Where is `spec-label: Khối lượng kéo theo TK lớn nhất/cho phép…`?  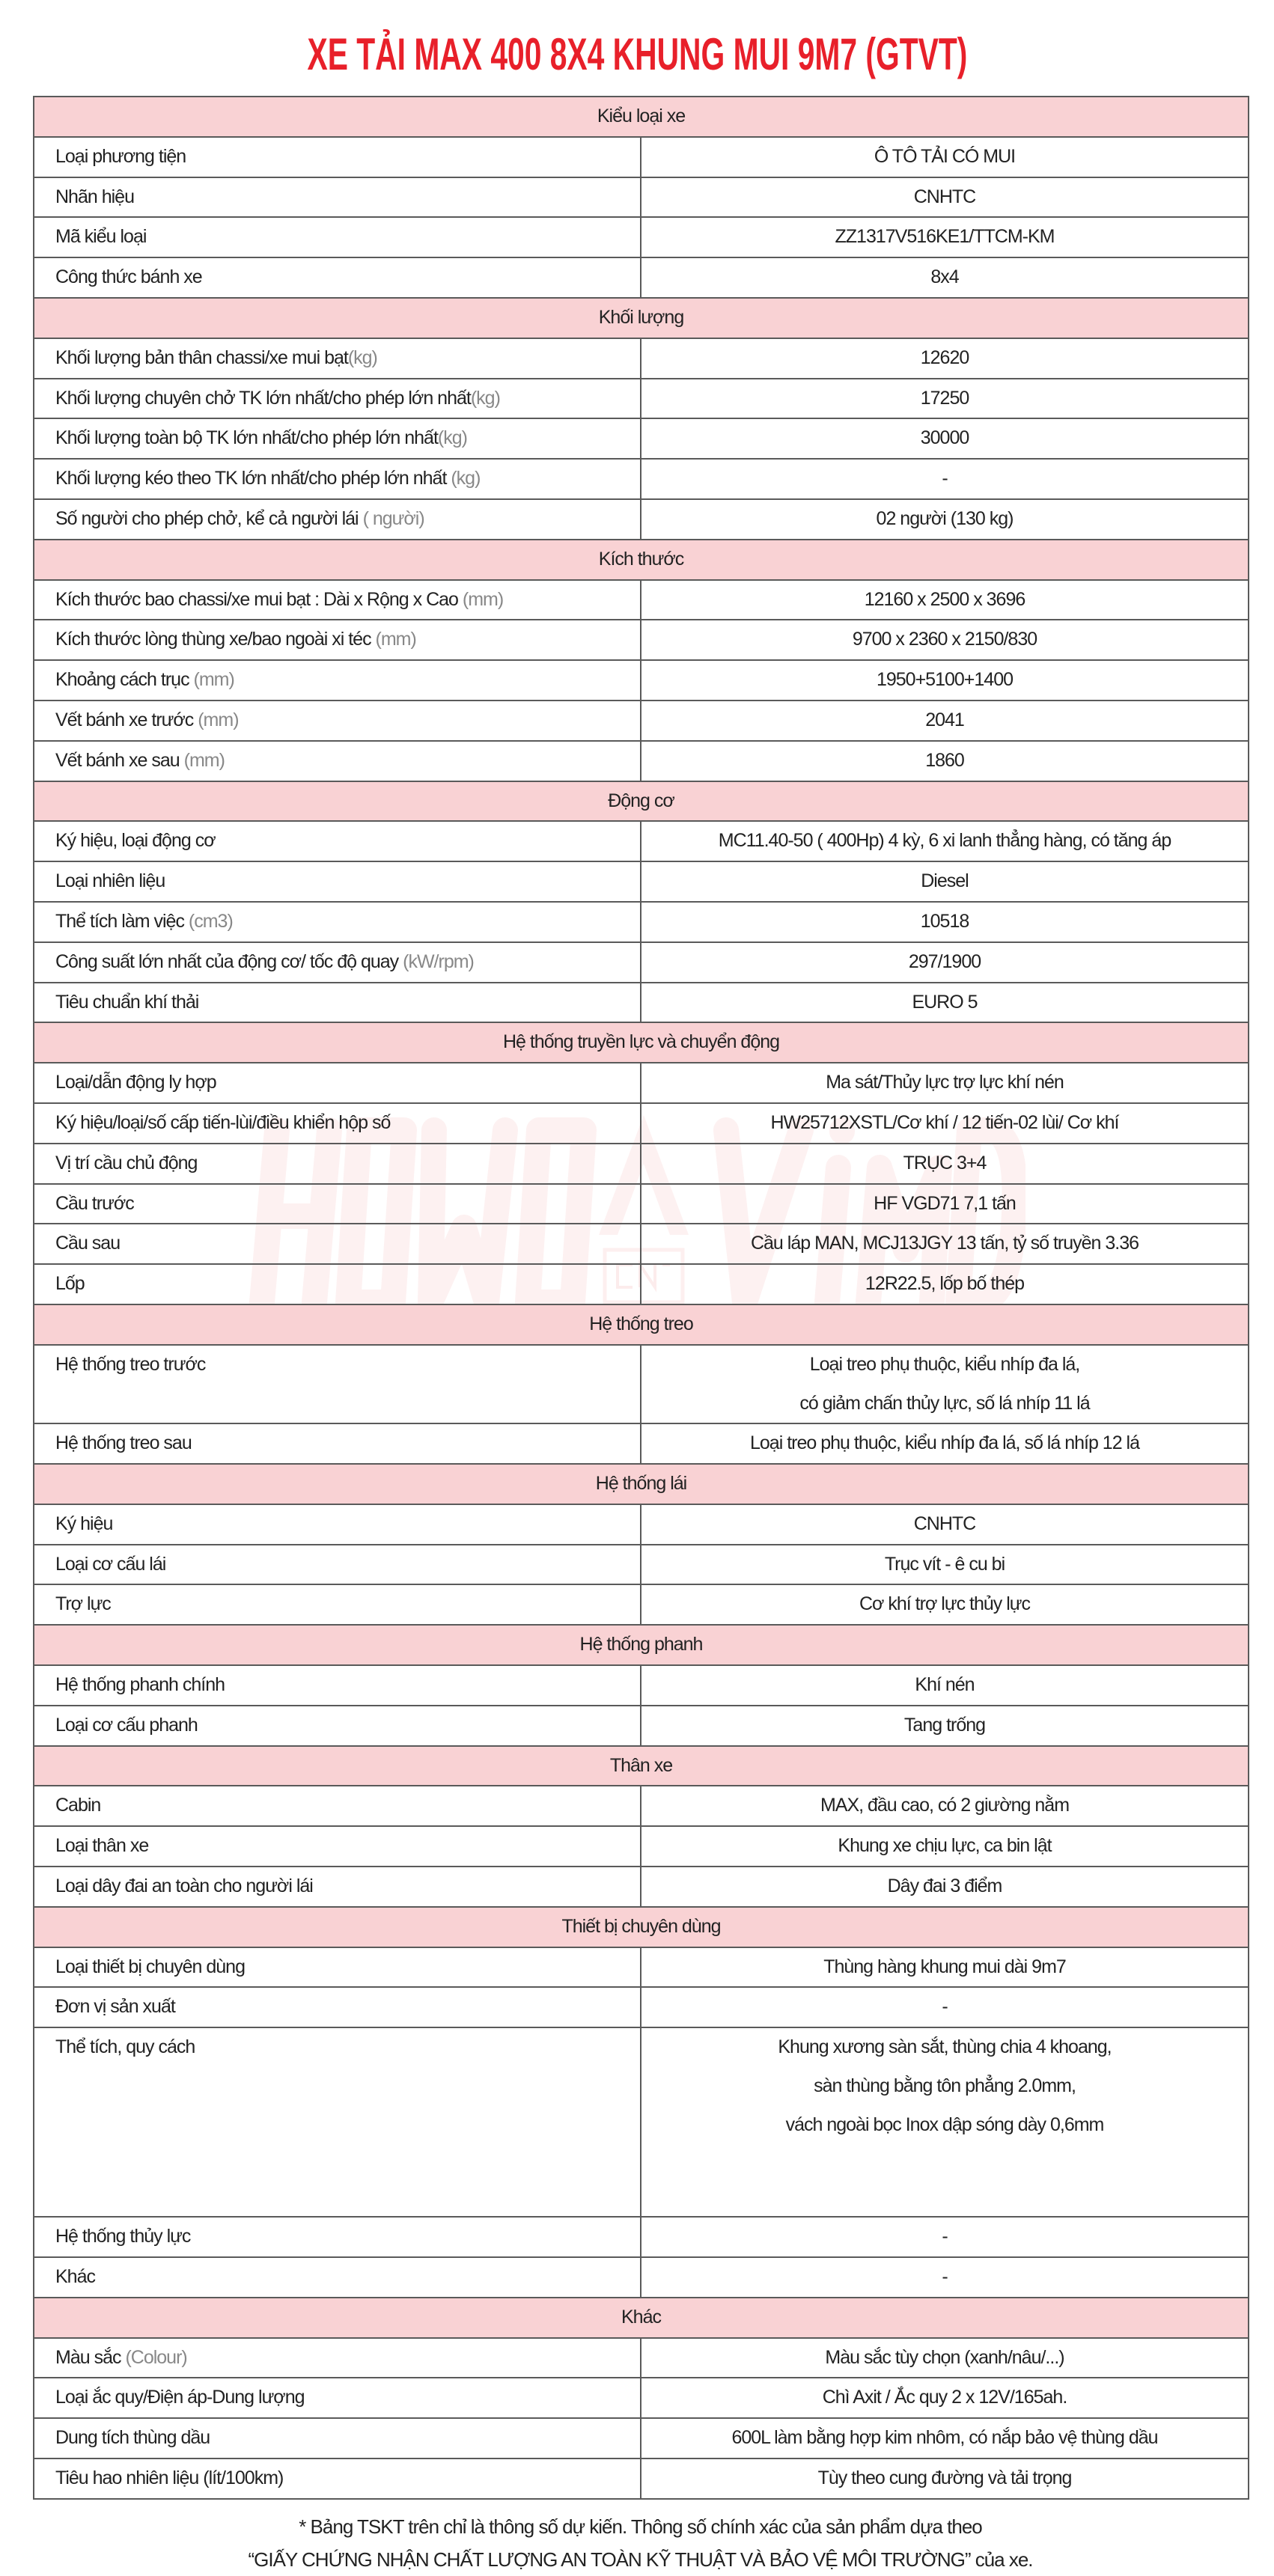 spec-label: Khối lượng kéo theo TK lớn nhất/cho phép… is located at coordinates (337, 479).